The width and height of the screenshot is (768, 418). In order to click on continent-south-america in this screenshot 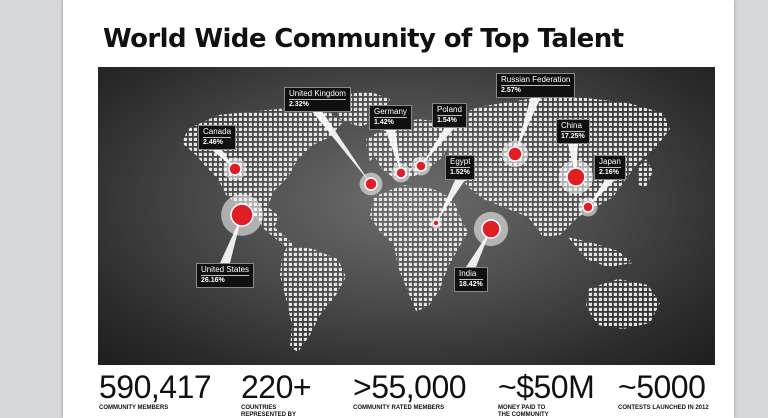, I will do `click(313, 298)`.